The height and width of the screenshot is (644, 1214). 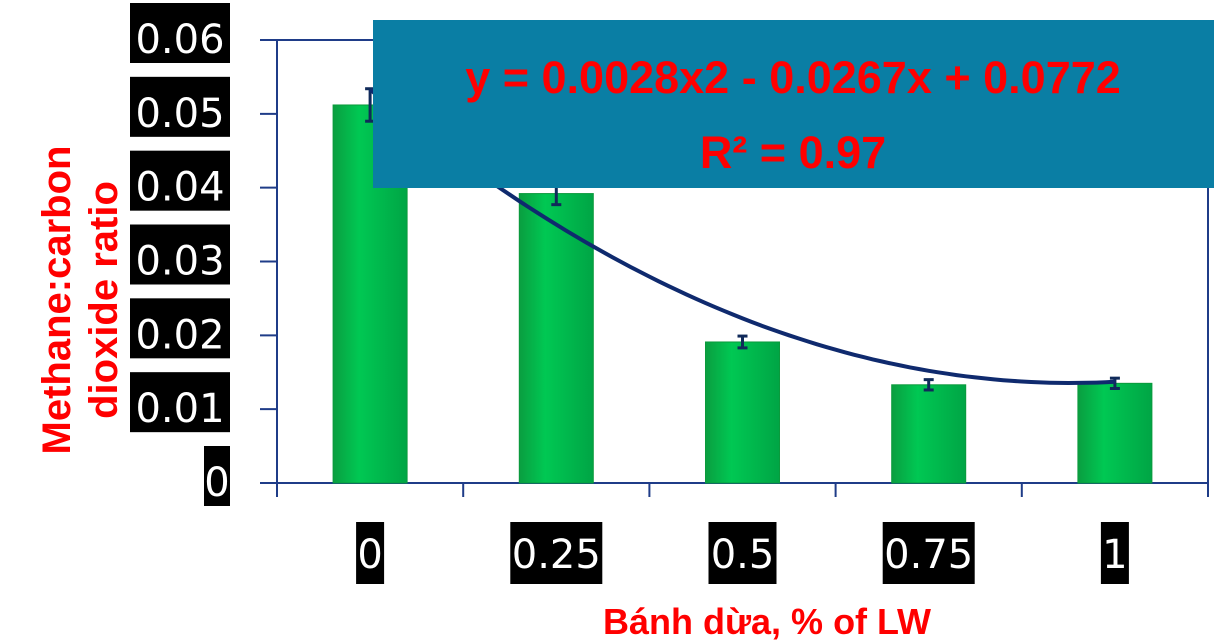 What do you see at coordinates (57, 300) in the screenshot?
I see `y-axis-title-line-1: Methane:carbon` at bounding box center [57, 300].